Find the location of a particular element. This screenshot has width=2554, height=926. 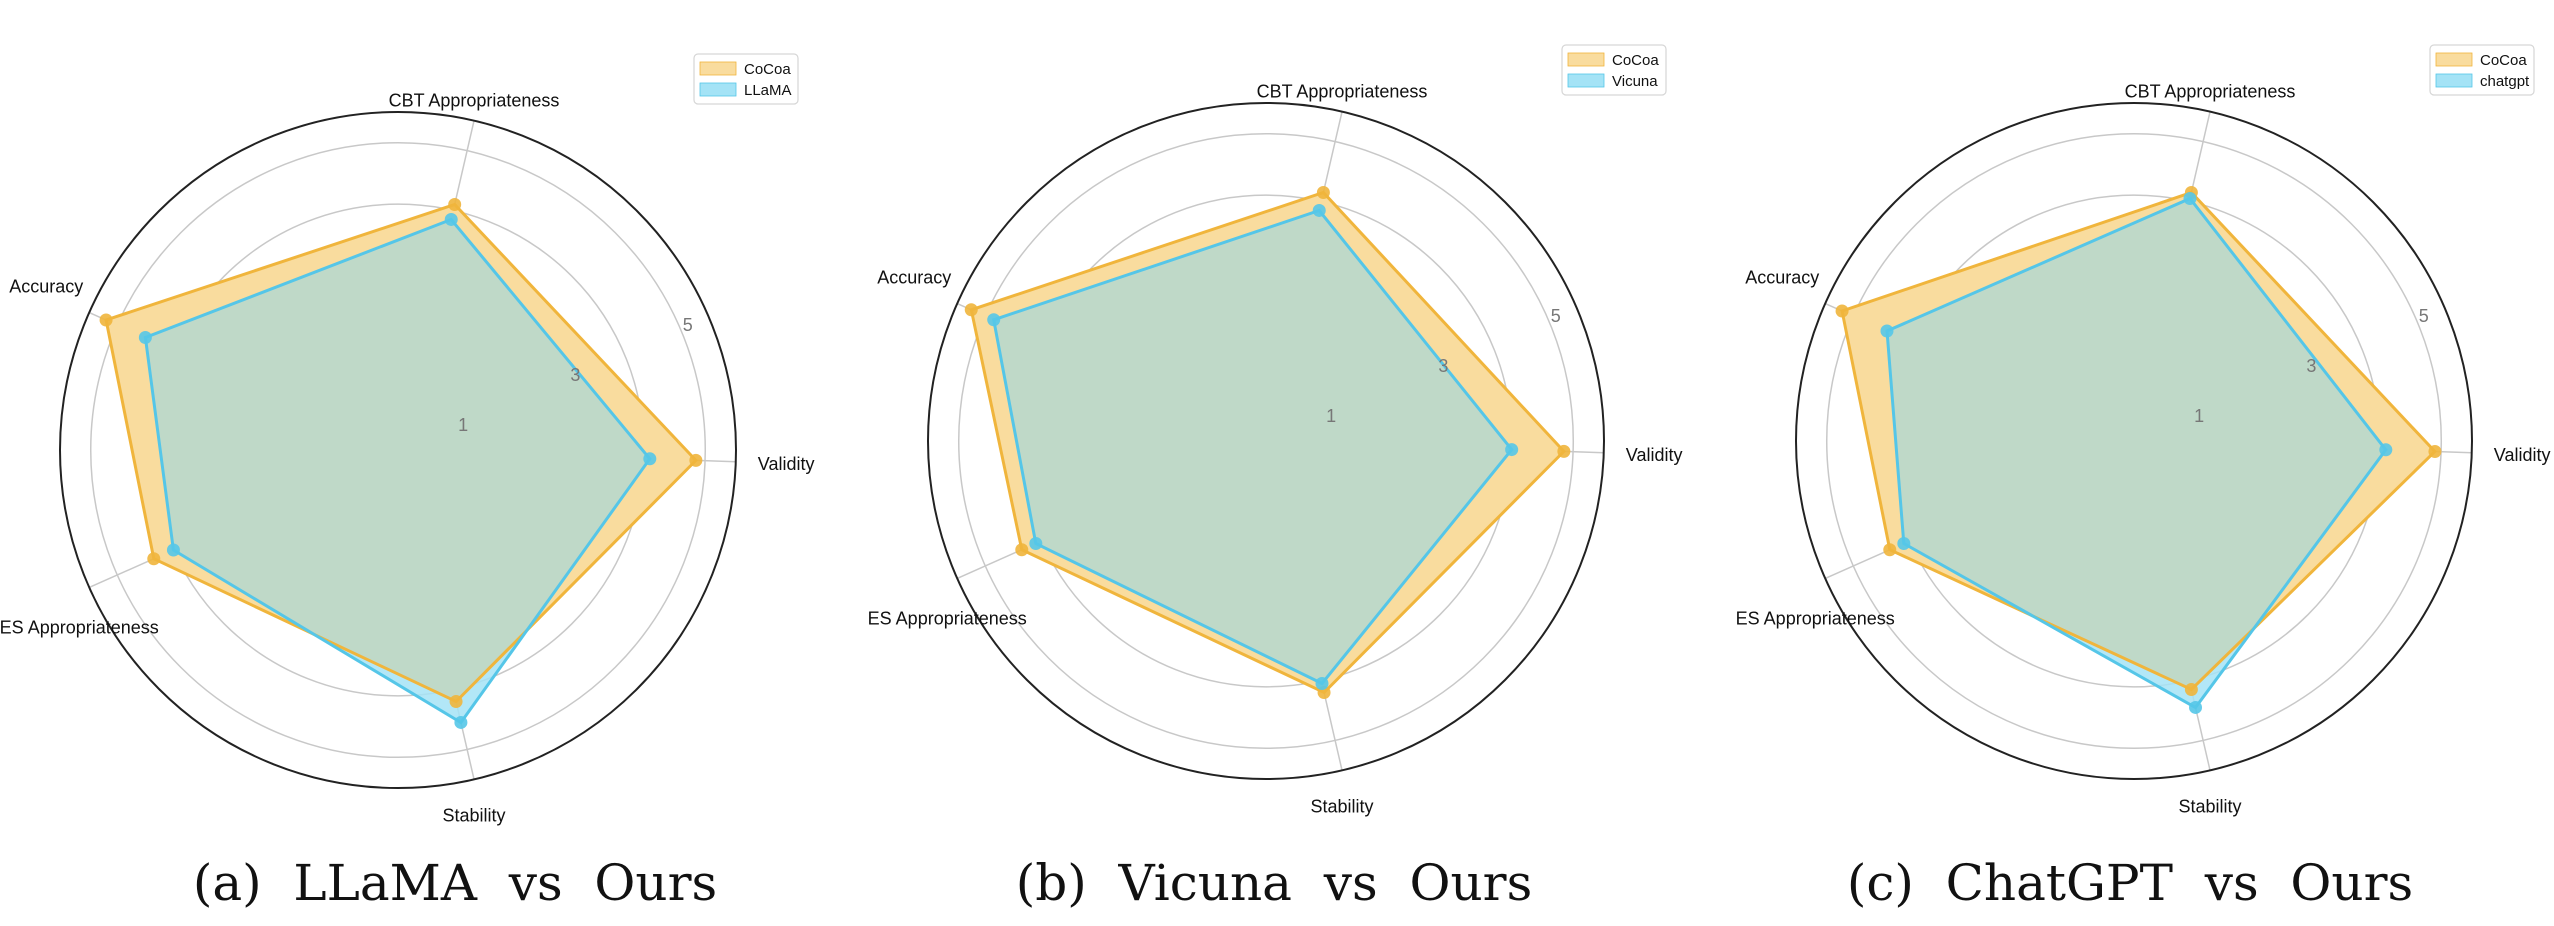

caption-b: (b) Vicuna vs Ours is located at coordinates (1274, 883).